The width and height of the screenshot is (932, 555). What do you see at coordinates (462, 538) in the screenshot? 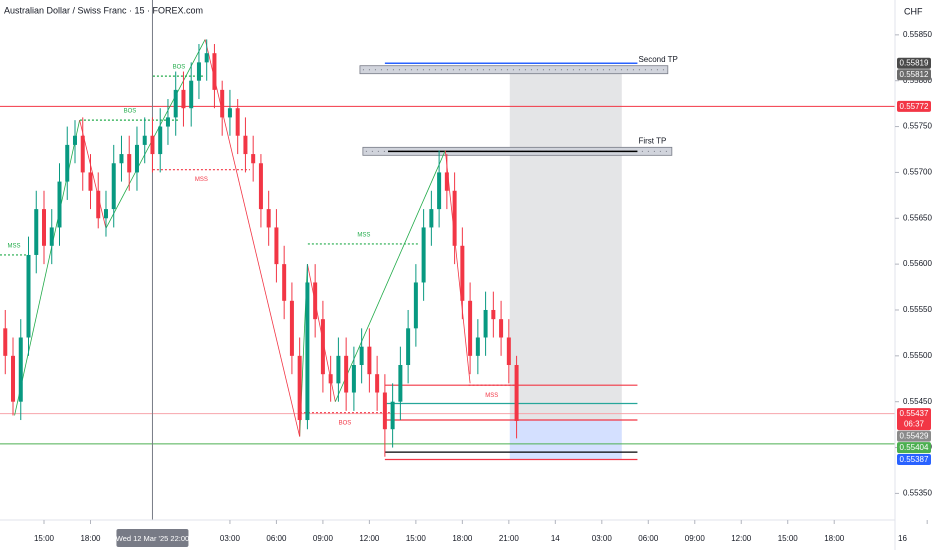
I see `x-tick-label: 18:00` at bounding box center [462, 538].